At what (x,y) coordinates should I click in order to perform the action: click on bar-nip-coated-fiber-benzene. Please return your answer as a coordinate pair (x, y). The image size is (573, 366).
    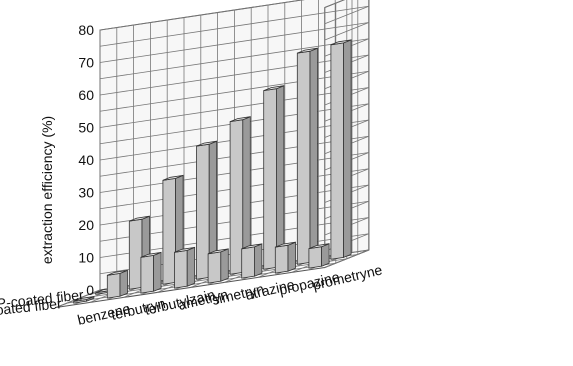
    Looking at the image, I should click on (84, 300).